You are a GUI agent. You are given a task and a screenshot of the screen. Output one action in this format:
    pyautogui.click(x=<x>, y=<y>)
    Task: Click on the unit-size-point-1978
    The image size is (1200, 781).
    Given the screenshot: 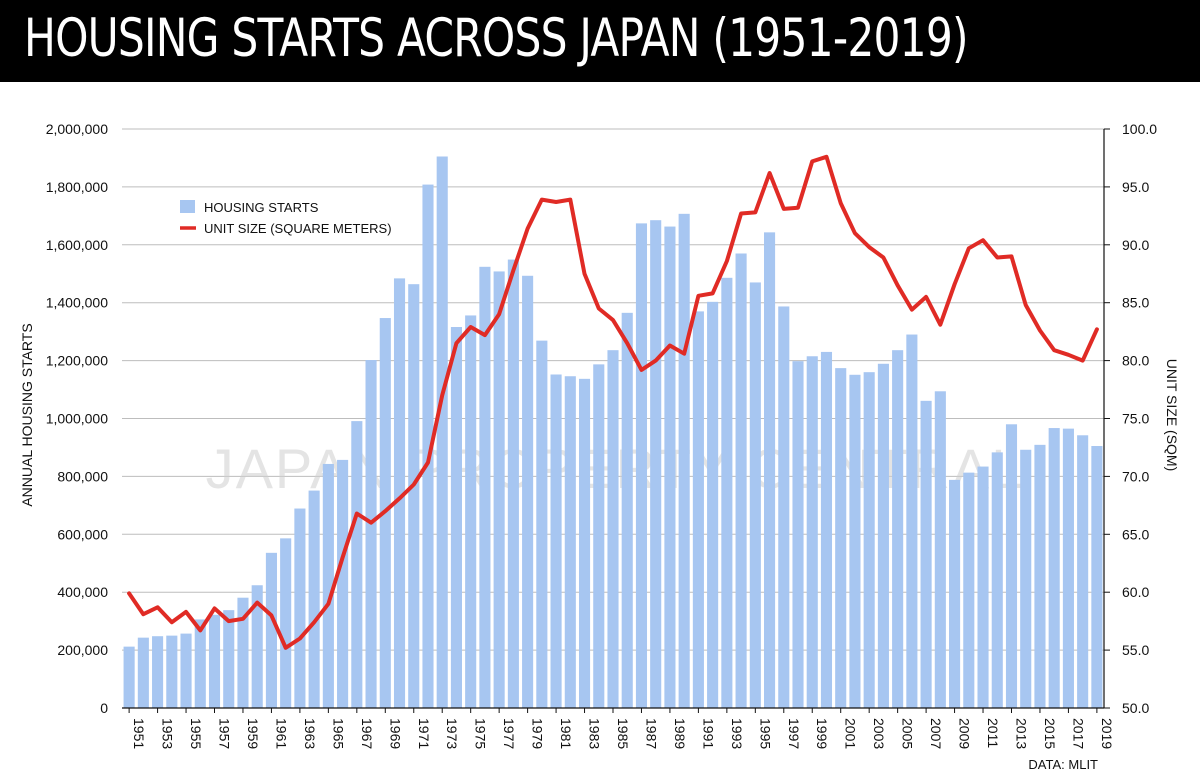 What is the action you would take?
    pyautogui.click(x=513, y=270)
    